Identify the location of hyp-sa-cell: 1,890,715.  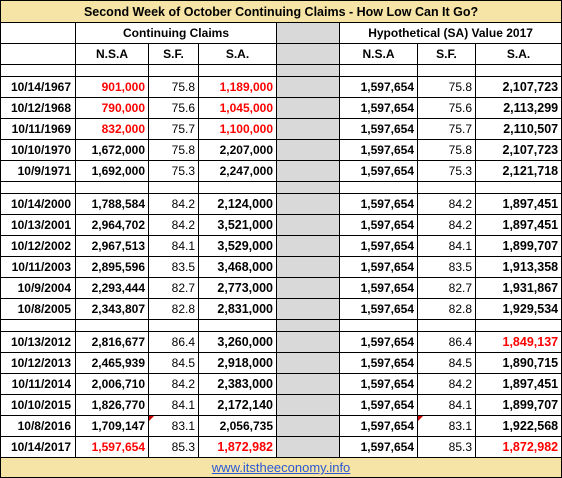
(518, 363).